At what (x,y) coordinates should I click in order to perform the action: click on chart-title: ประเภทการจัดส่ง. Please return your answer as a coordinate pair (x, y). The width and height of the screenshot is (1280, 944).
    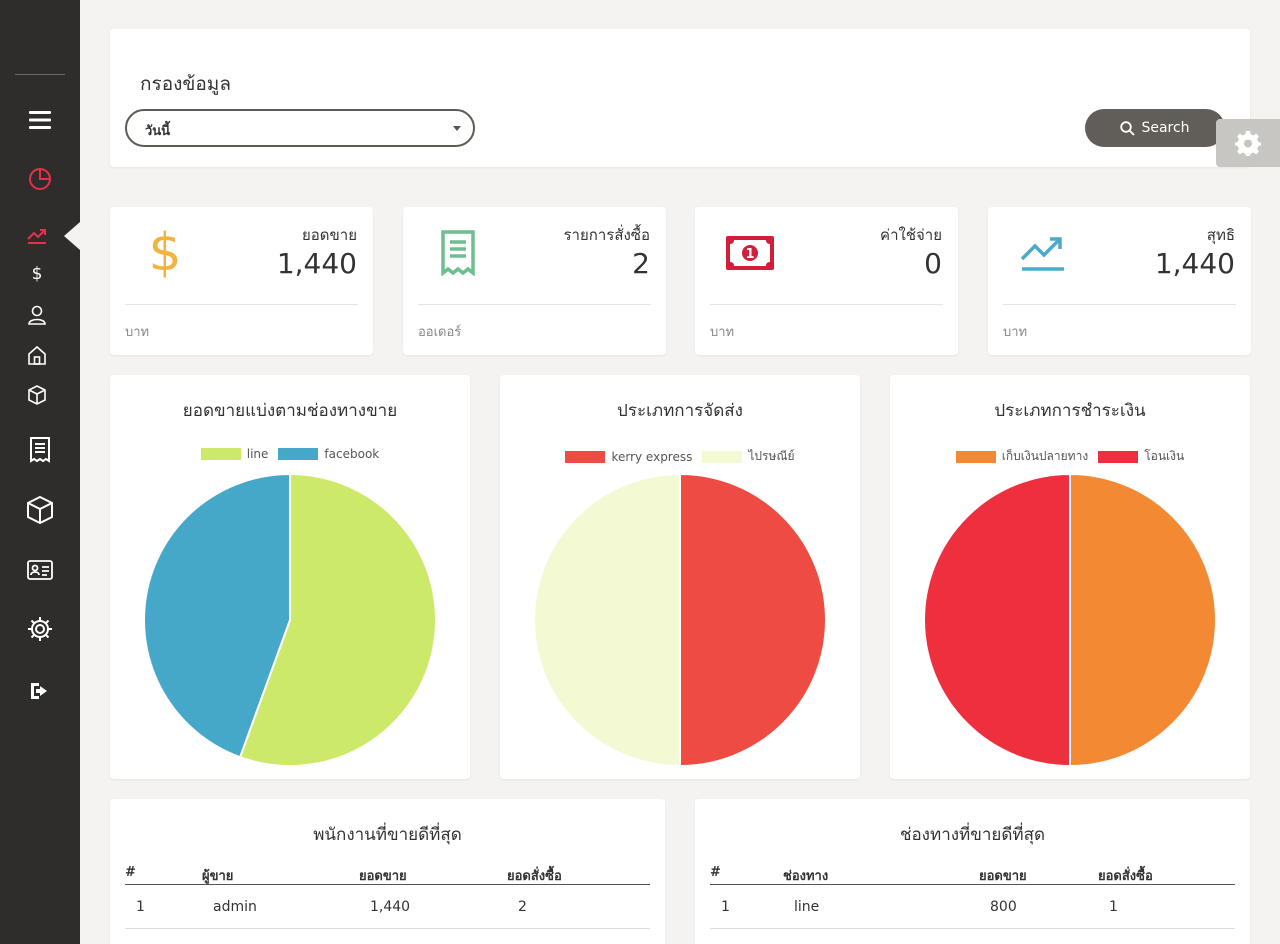
    Looking at the image, I should click on (680, 411).